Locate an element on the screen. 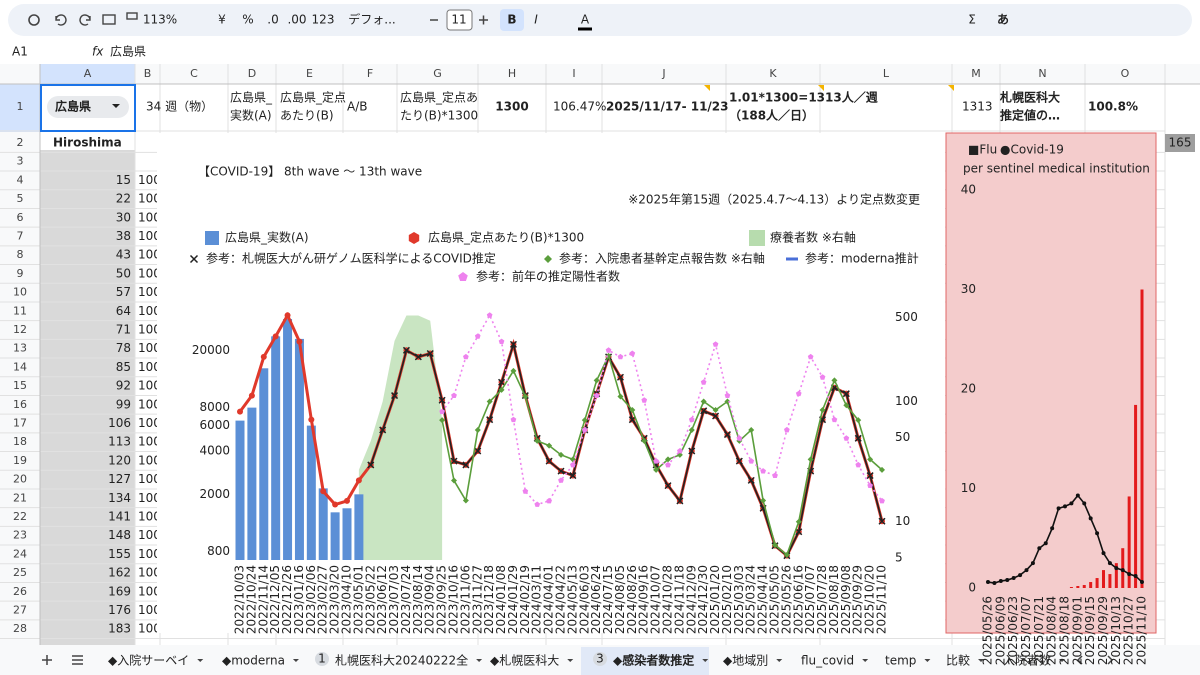 The image size is (1200, 675). row-header: 18 is located at coordinates (20, 441).